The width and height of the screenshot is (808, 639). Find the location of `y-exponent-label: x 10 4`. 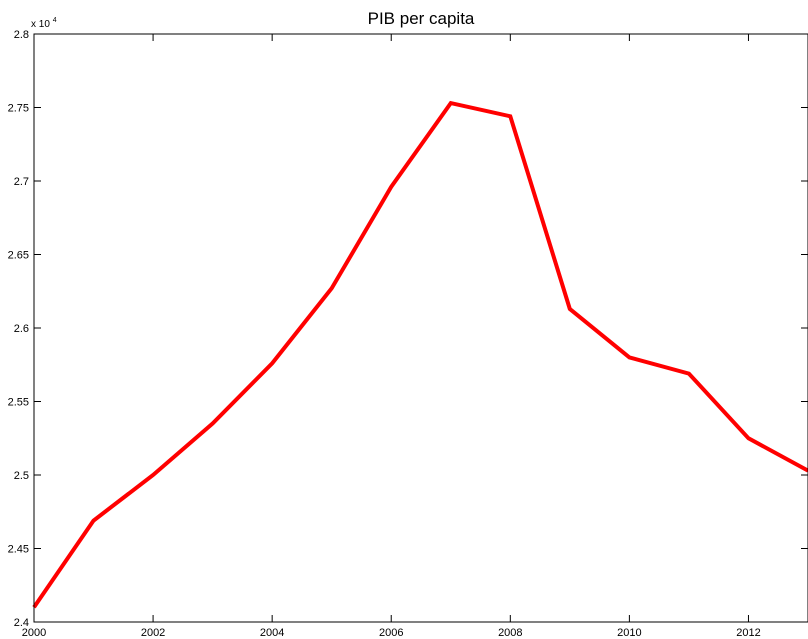

y-exponent-label: x 10 4 is located at coordinates (44, 23).